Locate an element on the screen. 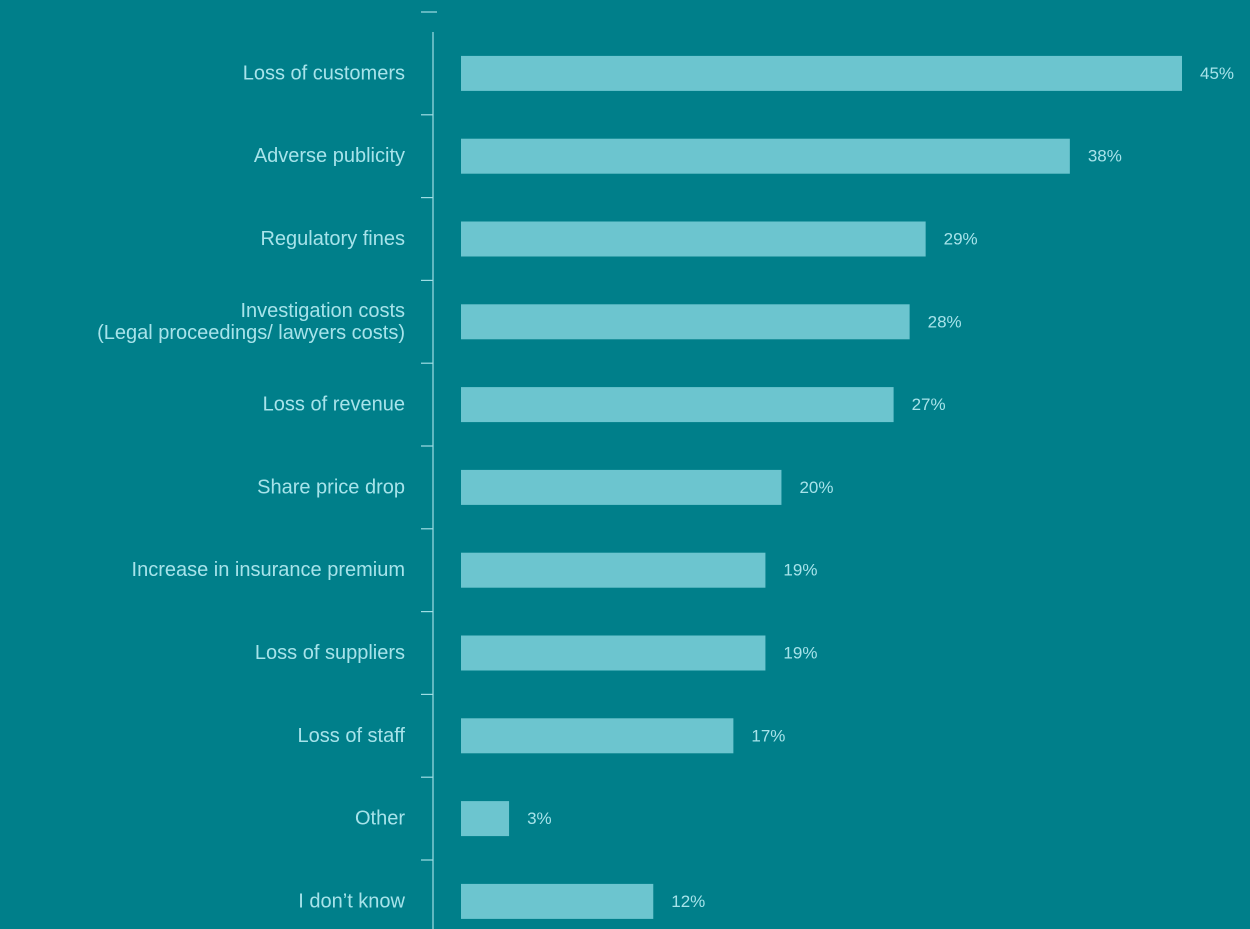  value-label: 20% is located at coordinates (816, 487).